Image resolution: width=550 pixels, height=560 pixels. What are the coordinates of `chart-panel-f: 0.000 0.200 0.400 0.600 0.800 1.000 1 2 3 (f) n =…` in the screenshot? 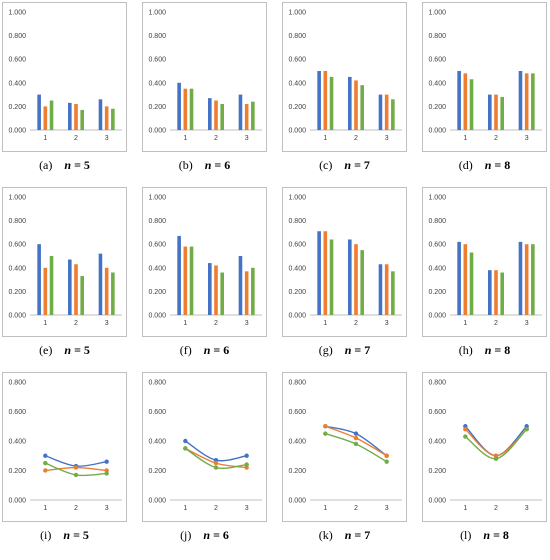 It's located at (204, 277).